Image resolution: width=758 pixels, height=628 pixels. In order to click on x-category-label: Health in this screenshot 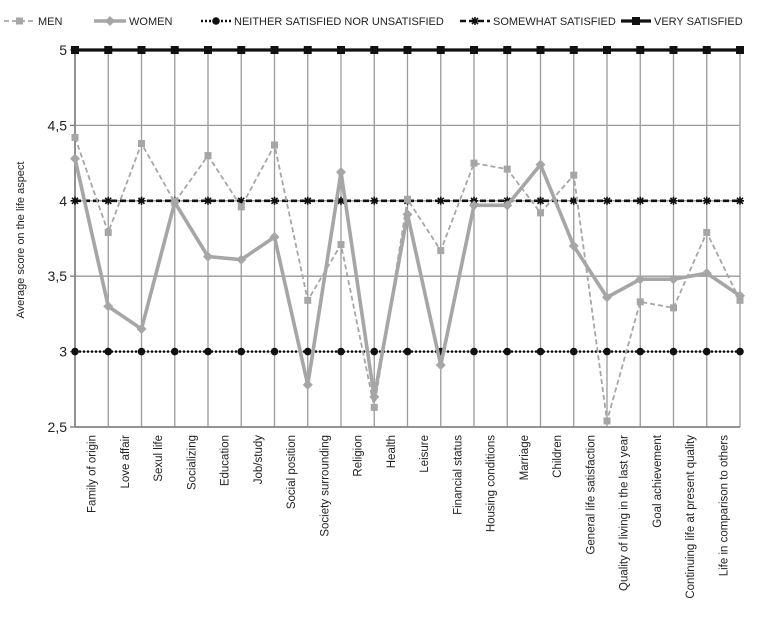, I will do `click(392, 451)`.